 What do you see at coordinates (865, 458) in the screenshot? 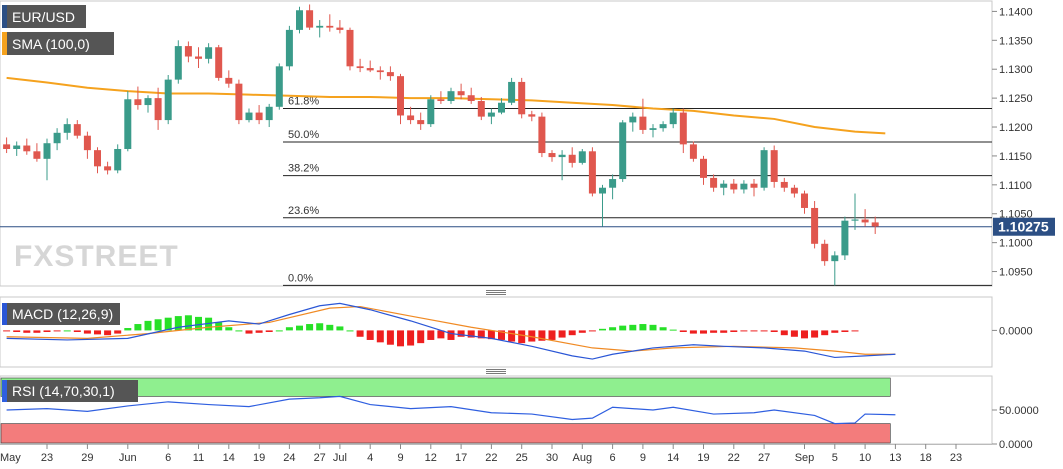
I see `date-tick-label: 10` at bounding box center [865, 458].